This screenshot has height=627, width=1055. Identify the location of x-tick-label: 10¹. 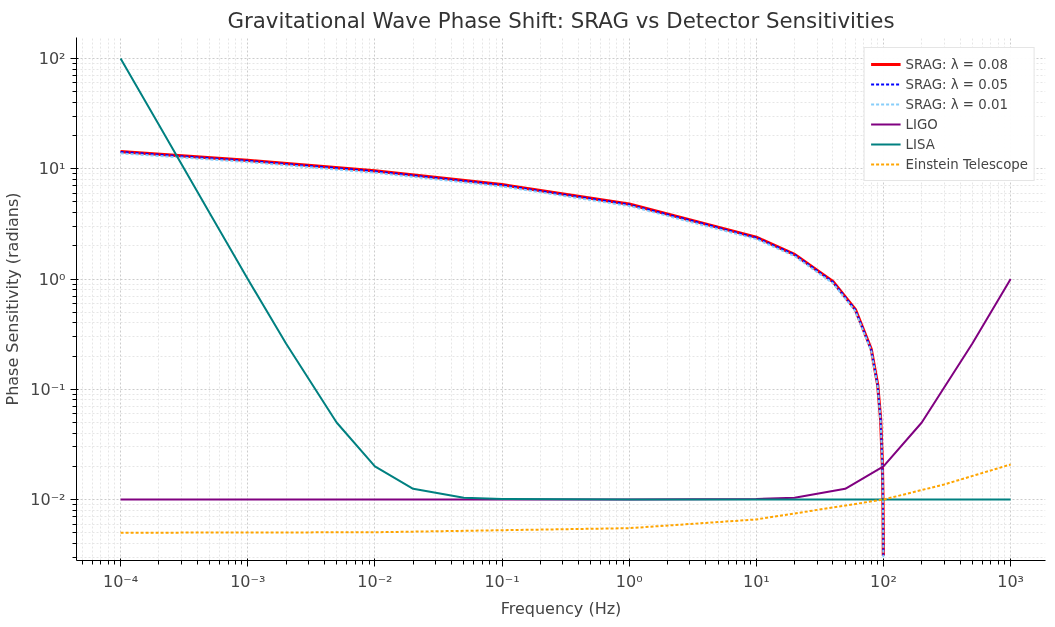
(756, 581).